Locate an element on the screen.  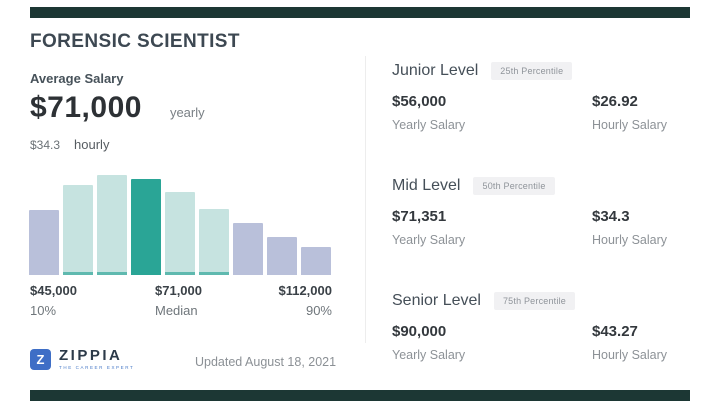
zippia-logo-text: ZIPPIA THE CAREER EXPERT is located at coordinates (97, 358).